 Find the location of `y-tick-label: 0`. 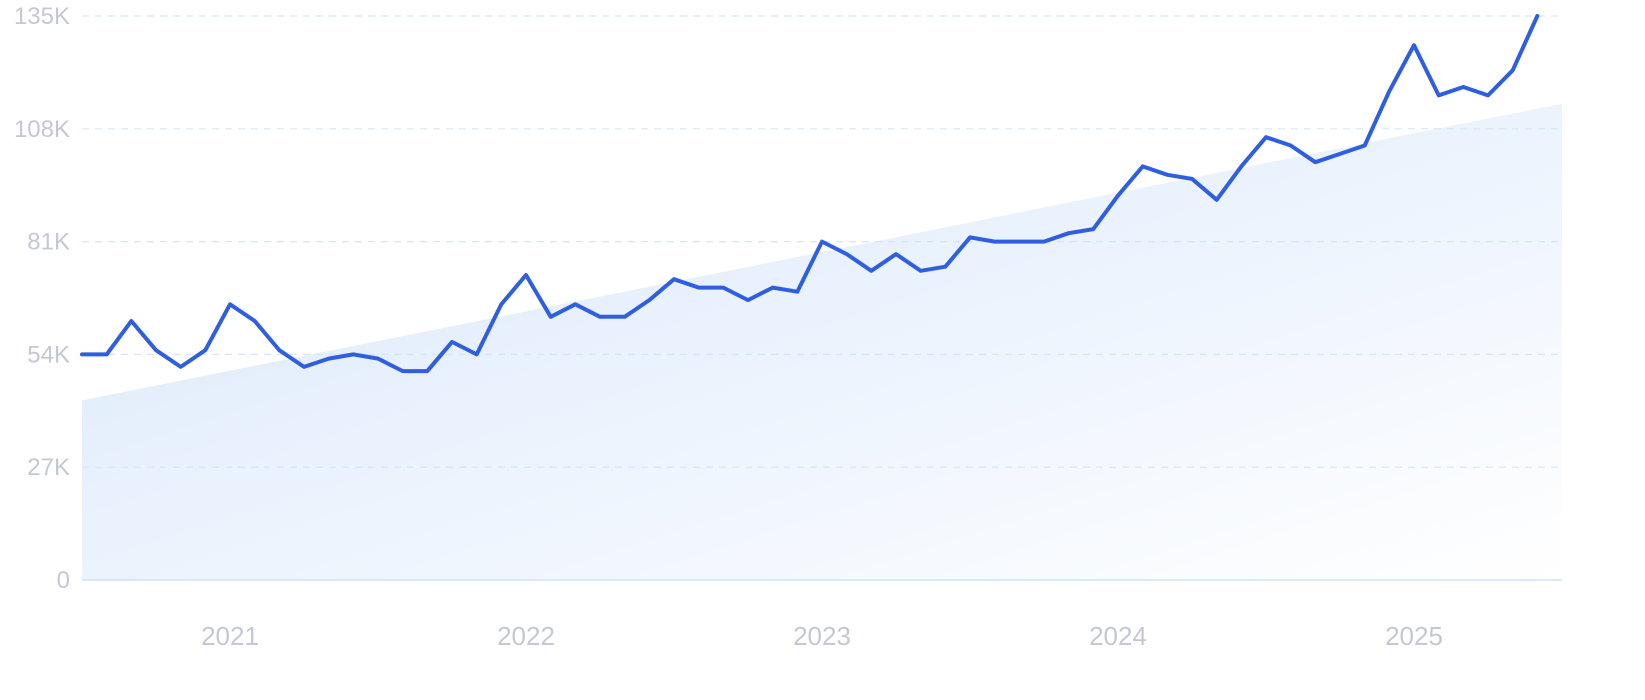

y-tick-label: 0 is located at coordinates (63, 580).